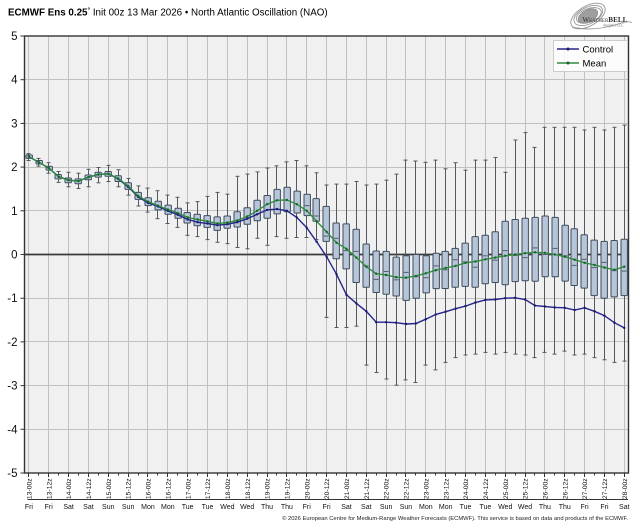  What do you see at coordinates (595, 64) in the screenshot?
I see `svg-text: Mean` at bounding box center [595, 64].